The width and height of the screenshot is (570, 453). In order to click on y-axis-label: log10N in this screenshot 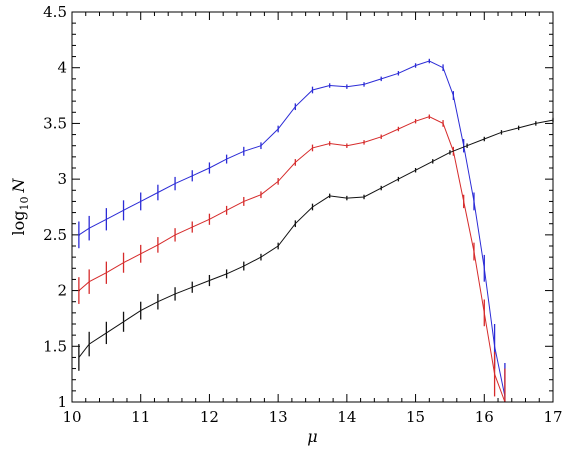, I will do `click(20, 207)`.